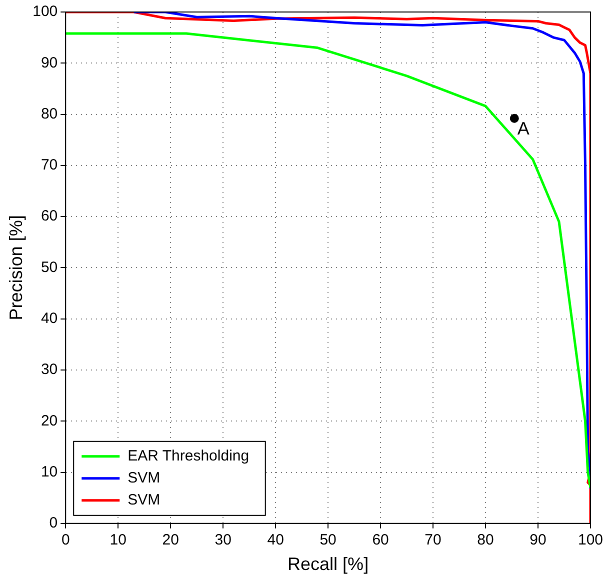  What do you see at coordinates (433, 540) in the screenshot?
I see `x-tick-label: 70` at bounding box center [433, 540].